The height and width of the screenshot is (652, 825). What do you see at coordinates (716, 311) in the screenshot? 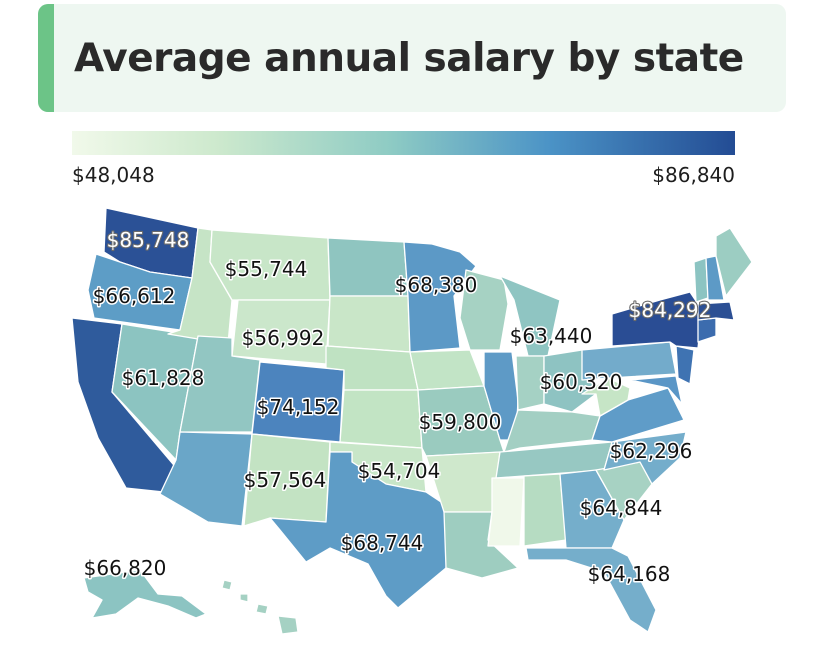
I see `state-massachusetts` at bounding box center [716, 311].